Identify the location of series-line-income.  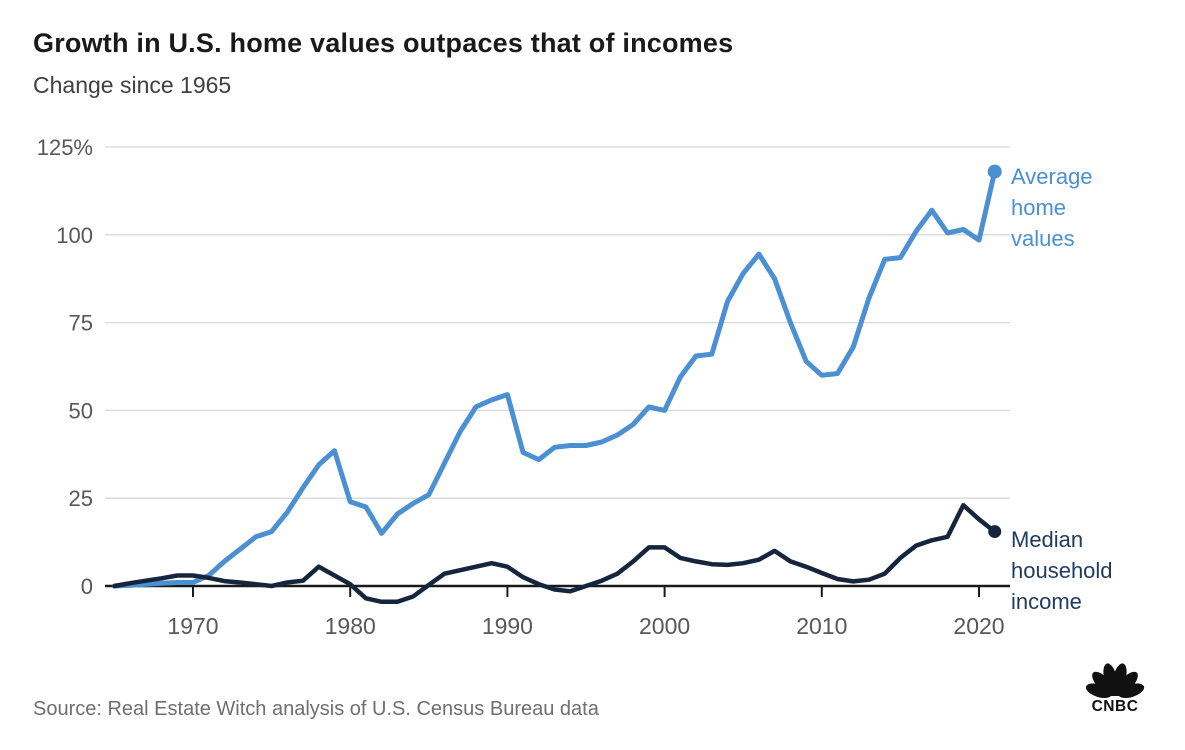
(554, 553).